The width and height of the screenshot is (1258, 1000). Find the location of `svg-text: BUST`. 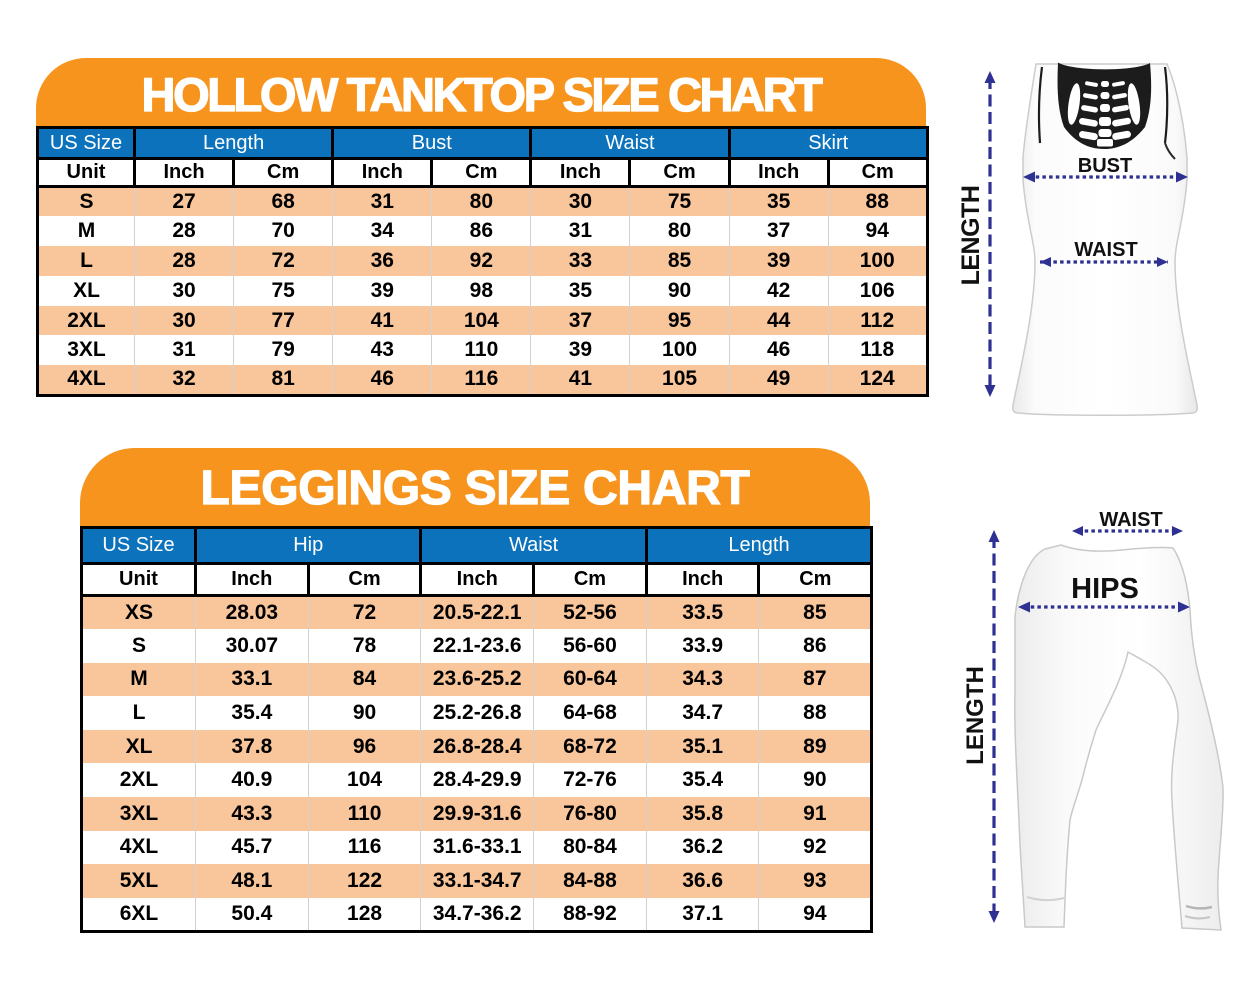

svg-text: BUST is located at coordinates (1105, 166).